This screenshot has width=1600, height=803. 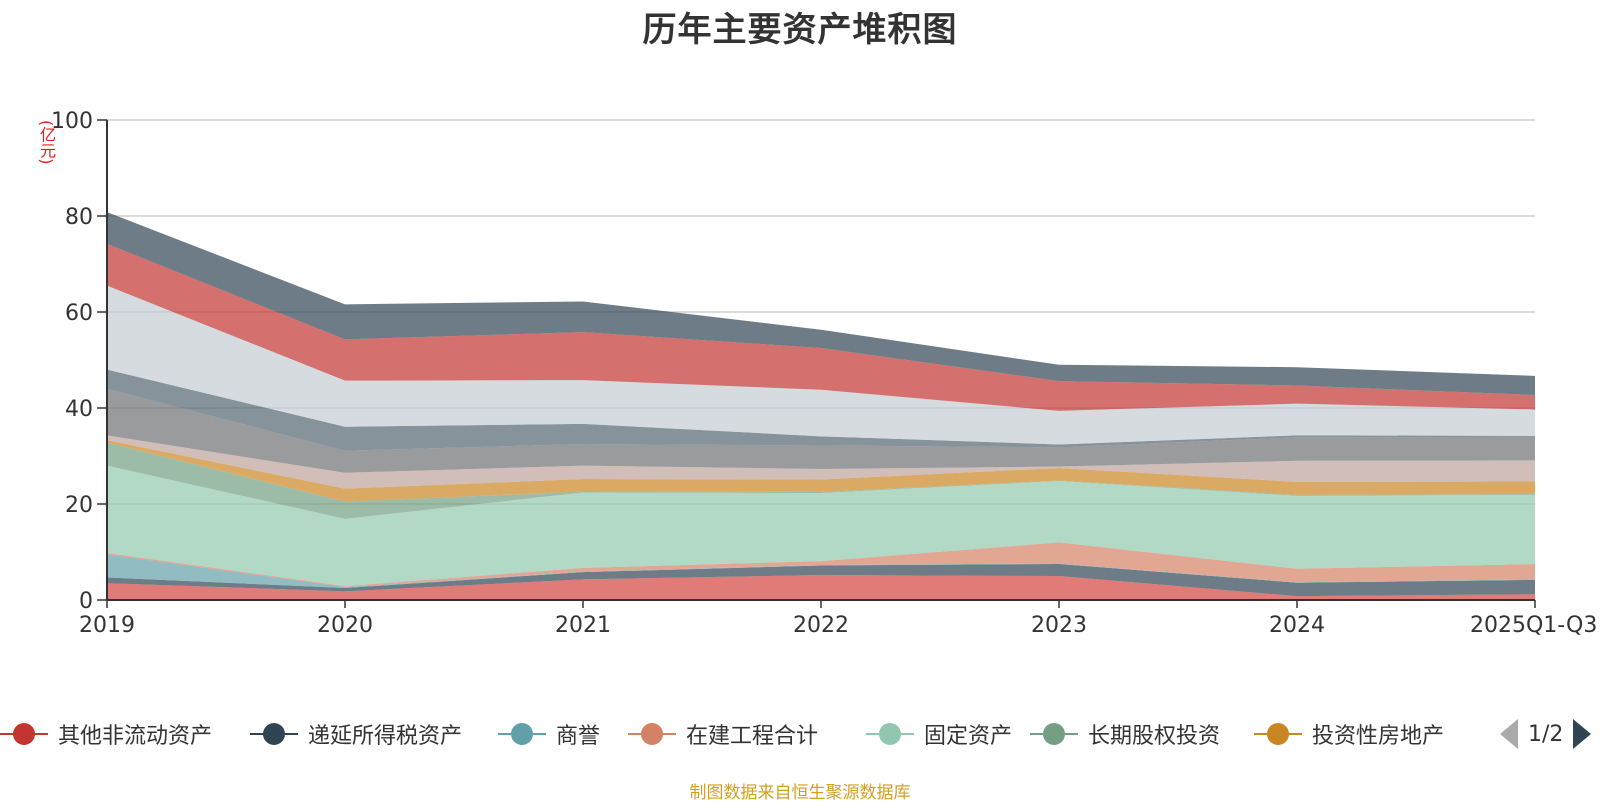 What do you see at coordinates (583, 625) in the screenshot?
I see `x-tick-label: 2021` at bounding box center [583, 625].